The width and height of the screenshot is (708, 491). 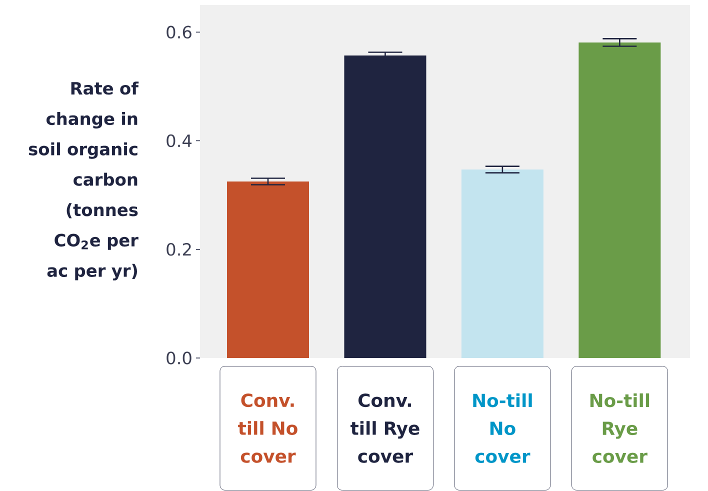 What do you see at coordinates (179, 358) in the screenshot?
I see `y-tick-label: 0.0` at bounding box center [179, 358].